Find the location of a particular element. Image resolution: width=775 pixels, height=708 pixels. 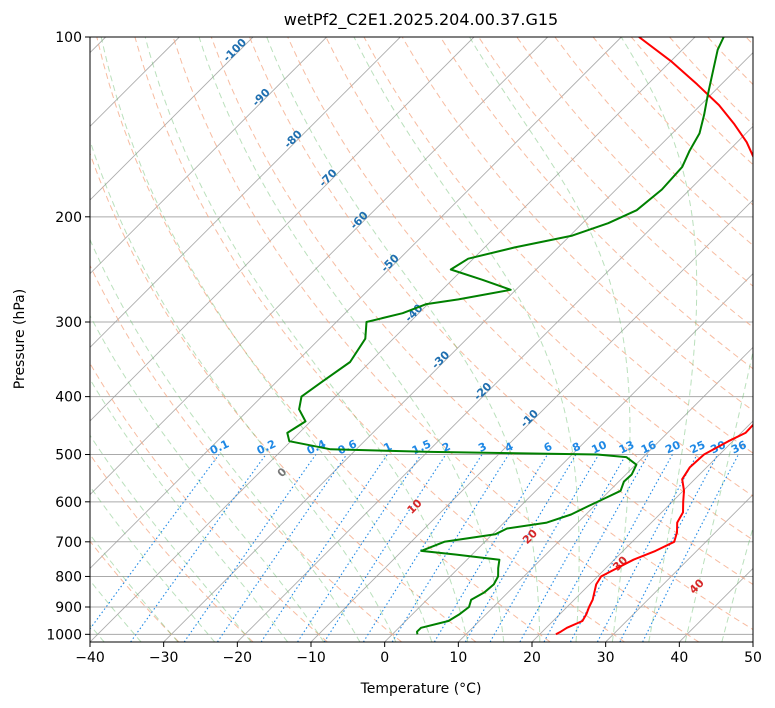

y-tick-label: 800 is located at coordinates (68, 577).